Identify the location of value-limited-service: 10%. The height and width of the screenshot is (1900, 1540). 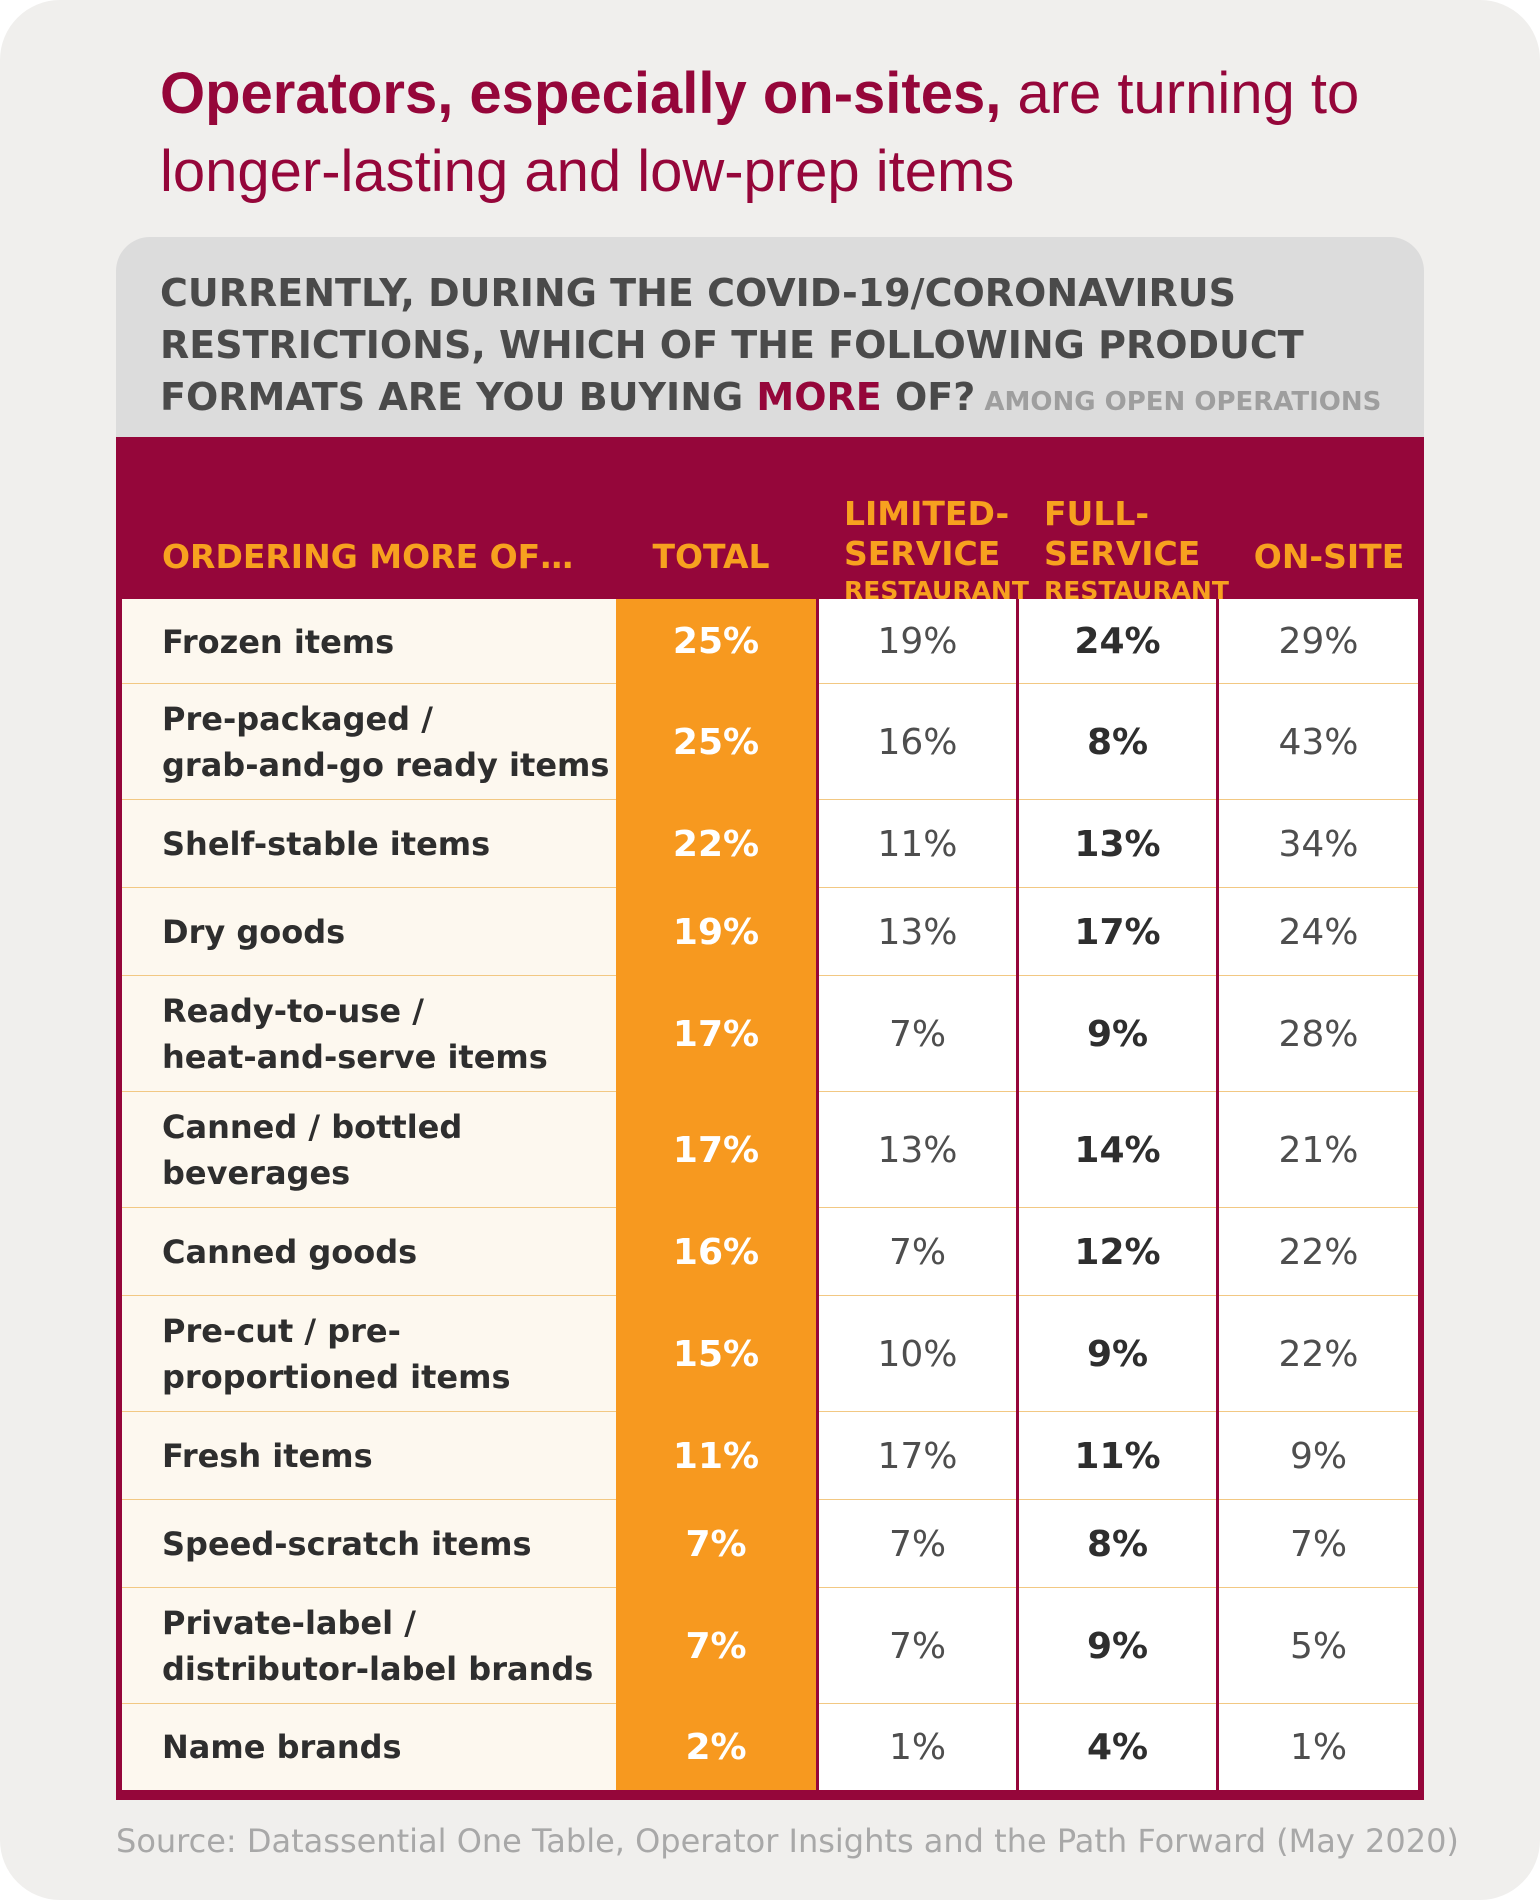
(917, 1354).